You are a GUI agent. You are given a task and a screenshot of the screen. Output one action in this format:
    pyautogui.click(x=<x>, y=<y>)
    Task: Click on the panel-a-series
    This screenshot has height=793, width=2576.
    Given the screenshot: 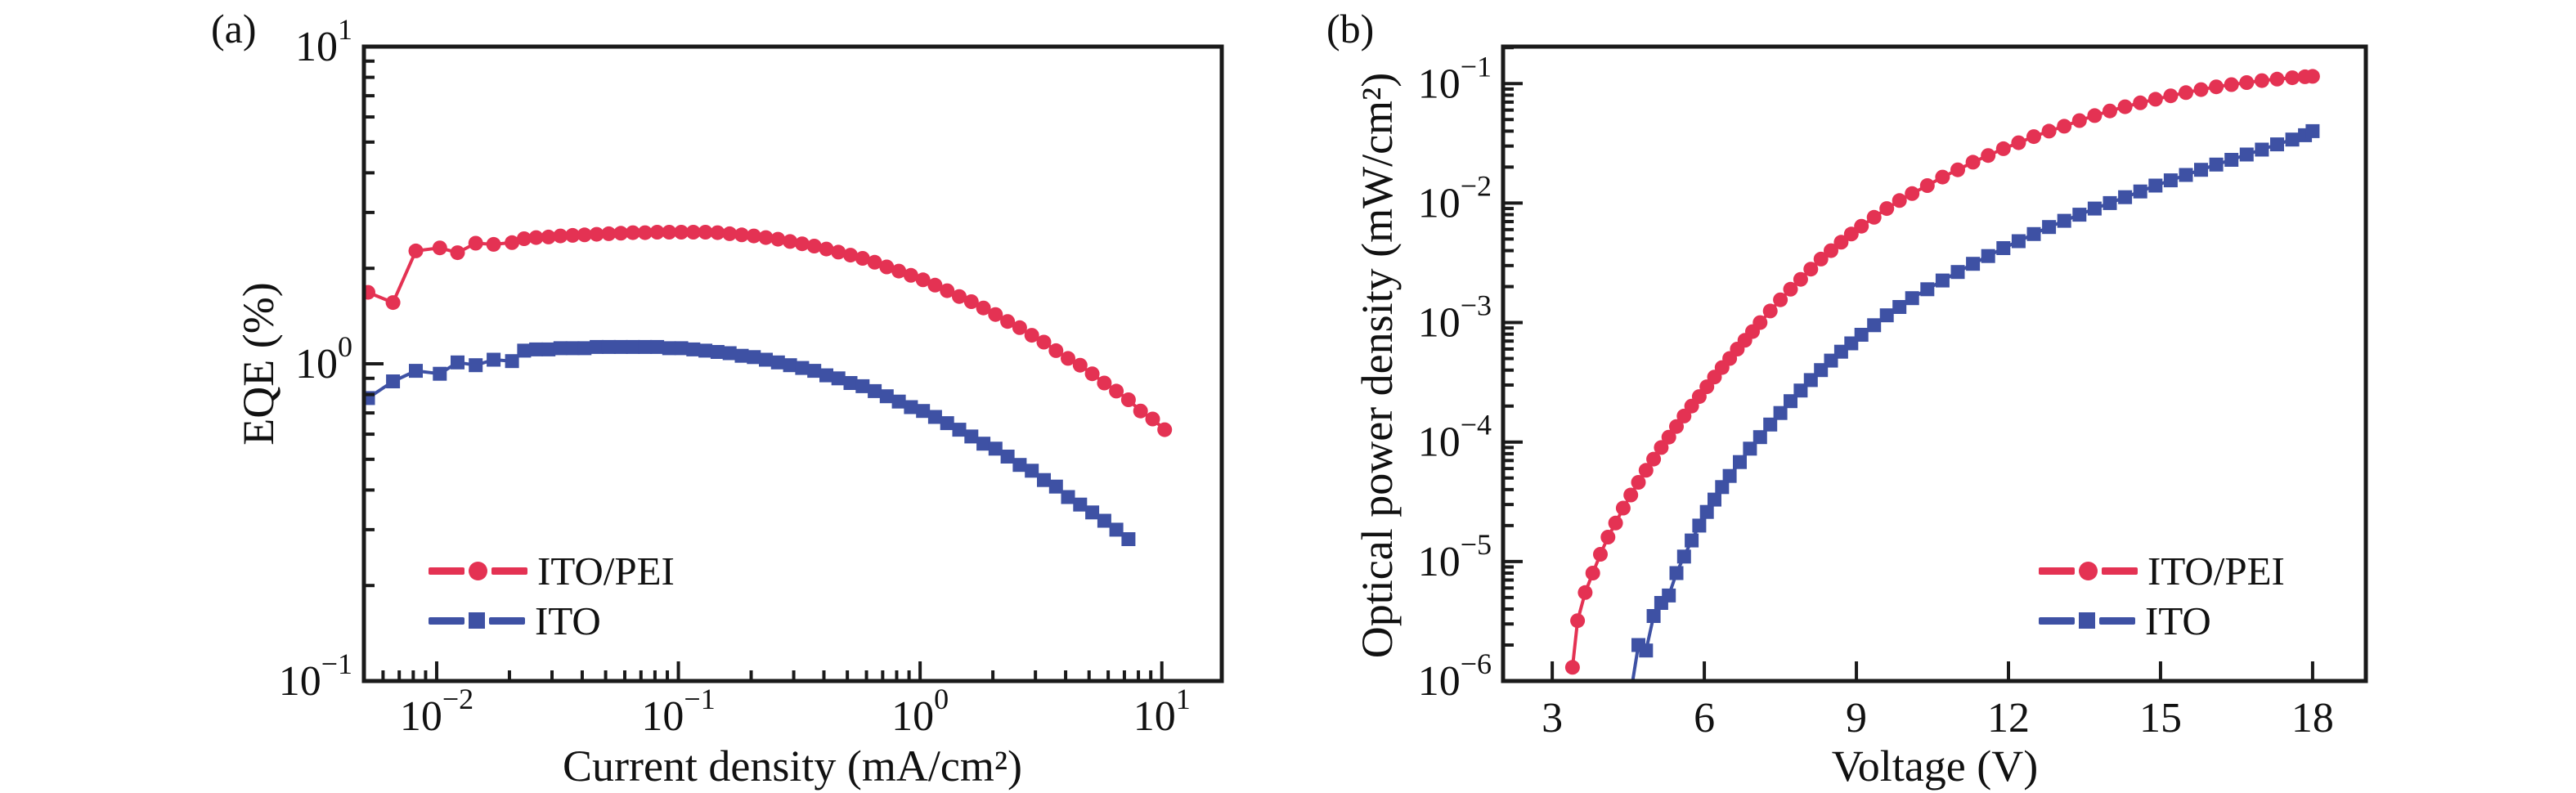 What is the action you would take?
    pyautogui.click(x=769, y=385)
    